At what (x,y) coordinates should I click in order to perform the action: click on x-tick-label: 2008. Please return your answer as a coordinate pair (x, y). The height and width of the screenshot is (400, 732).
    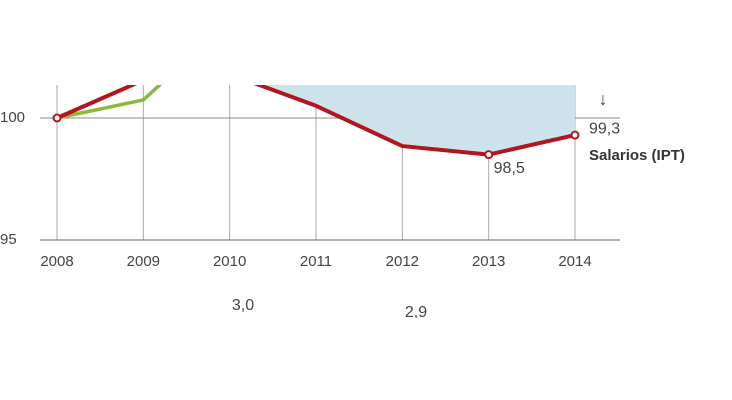
    Looking at the image, I should click on (56, 261).